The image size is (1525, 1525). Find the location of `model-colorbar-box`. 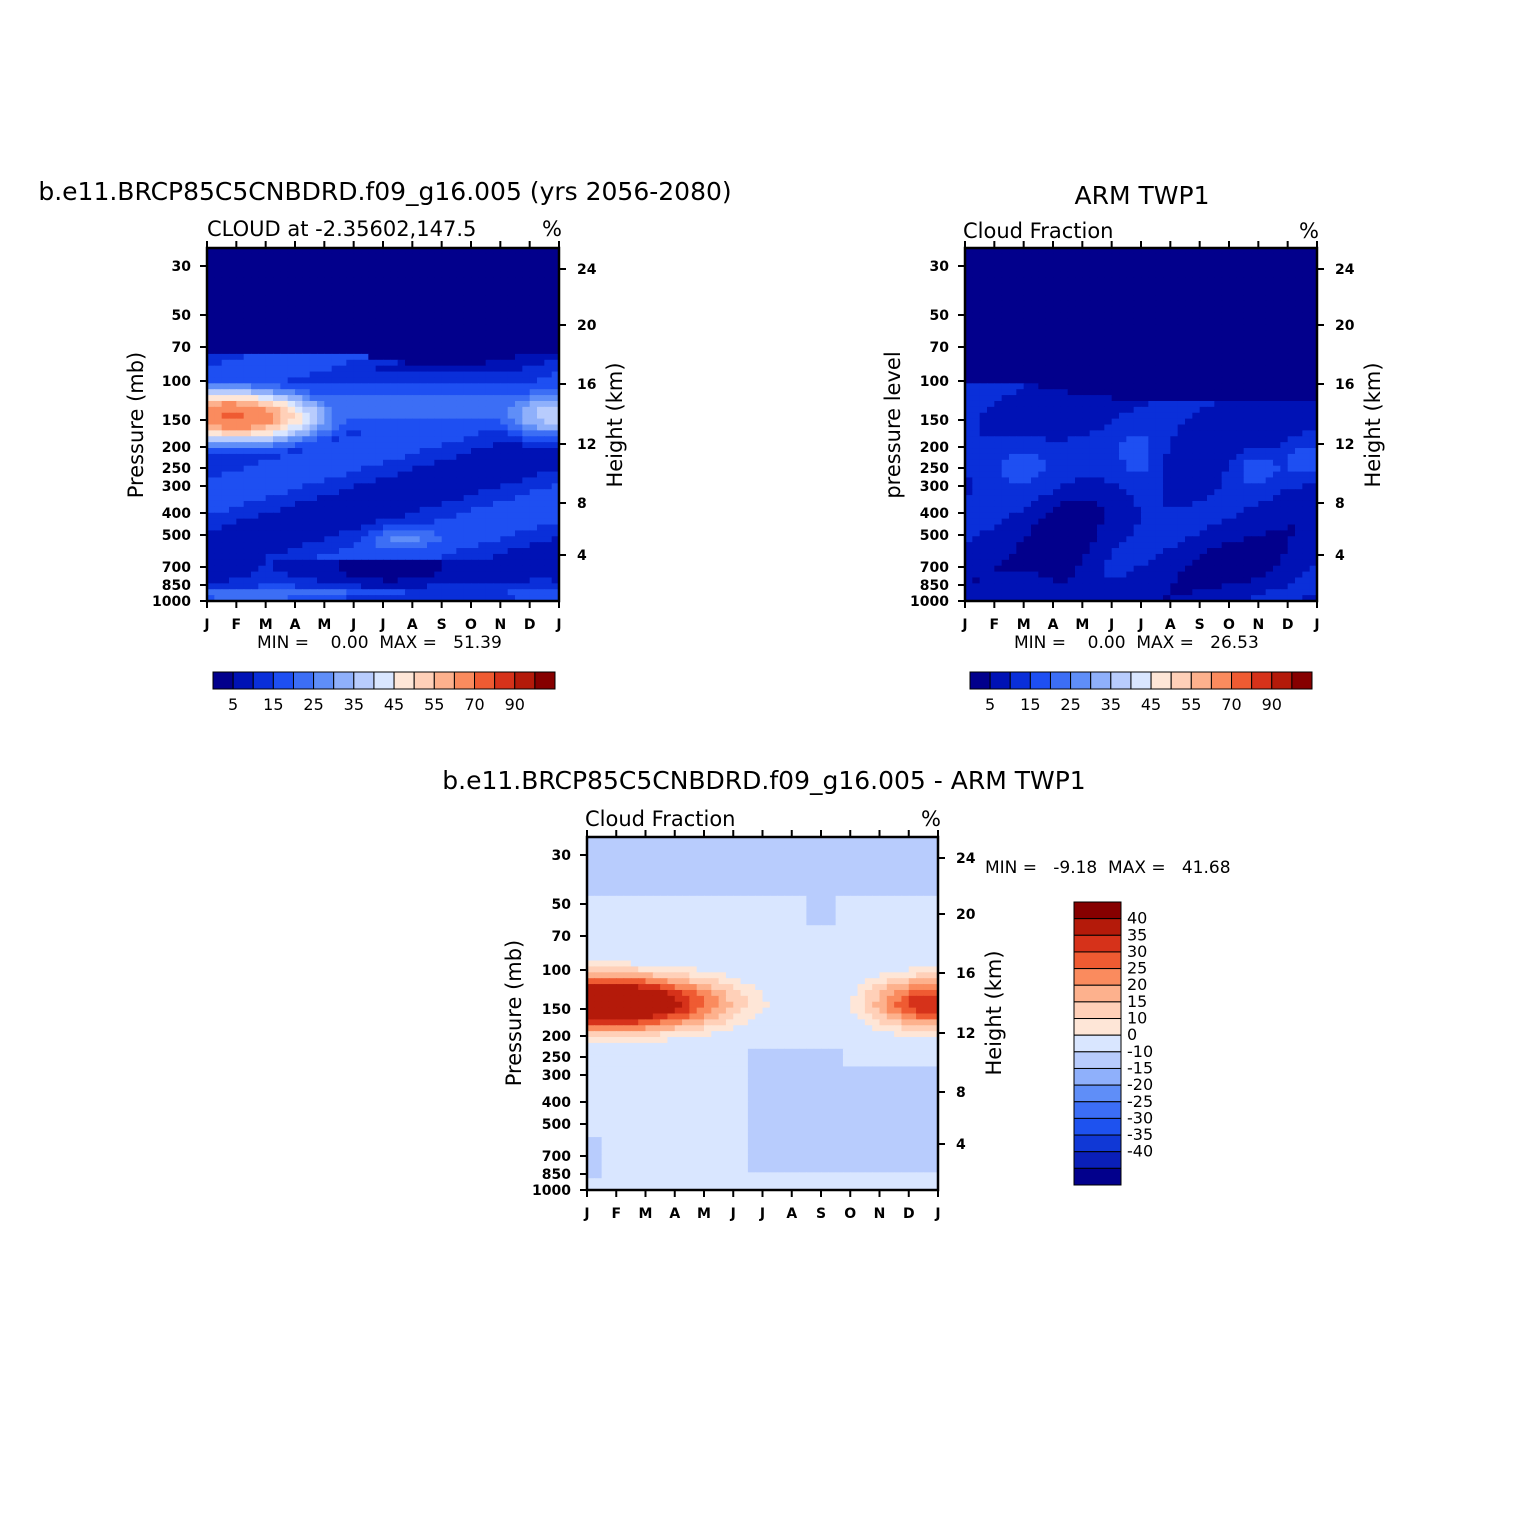

model-colorbar-box is located at coordinates (464, 680).